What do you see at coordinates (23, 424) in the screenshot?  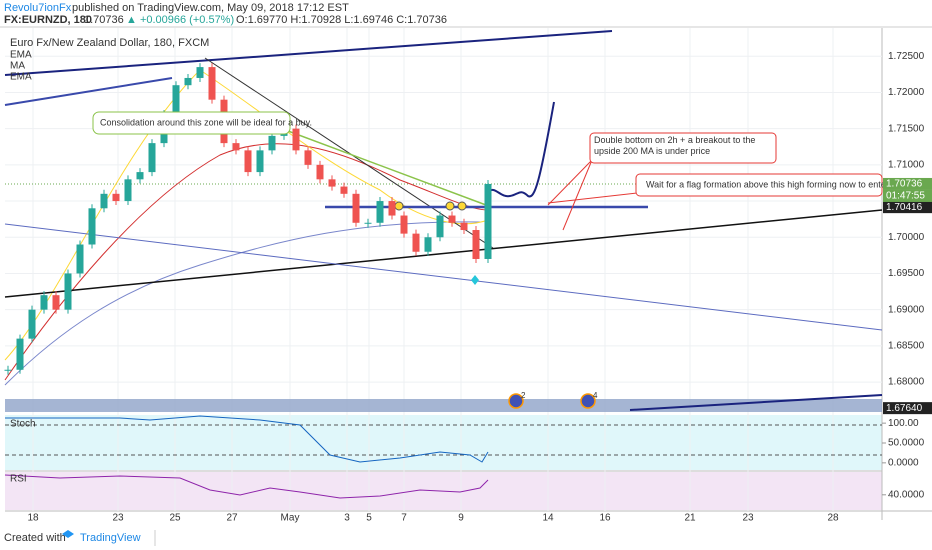 I see `pane-title: Stoch` at bounding box center [23, 424].